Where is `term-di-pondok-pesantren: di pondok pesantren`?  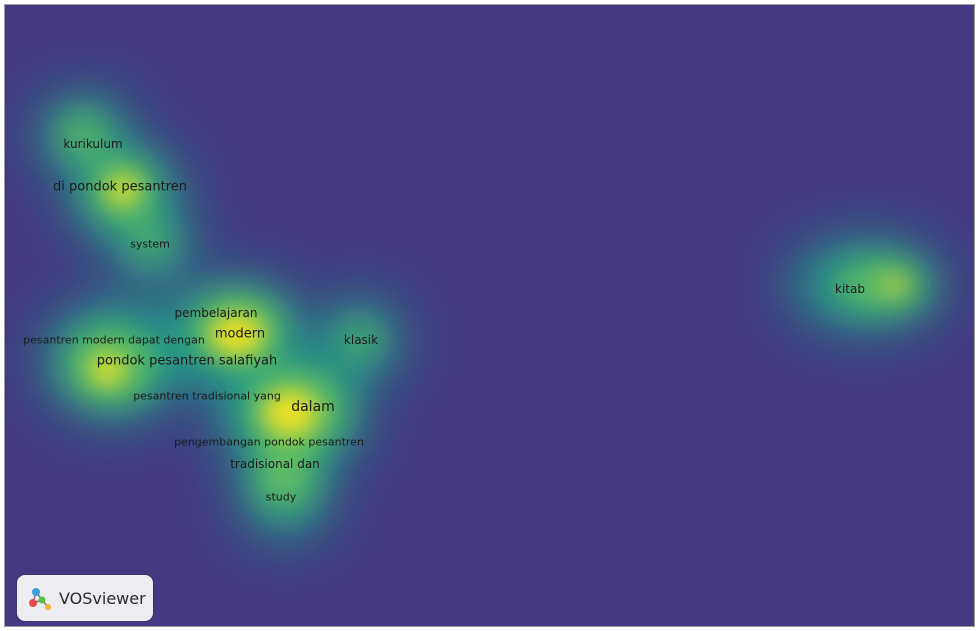
term-di-pondok-pesantren: di pondok pesantren is located at coordinates (120, 187).